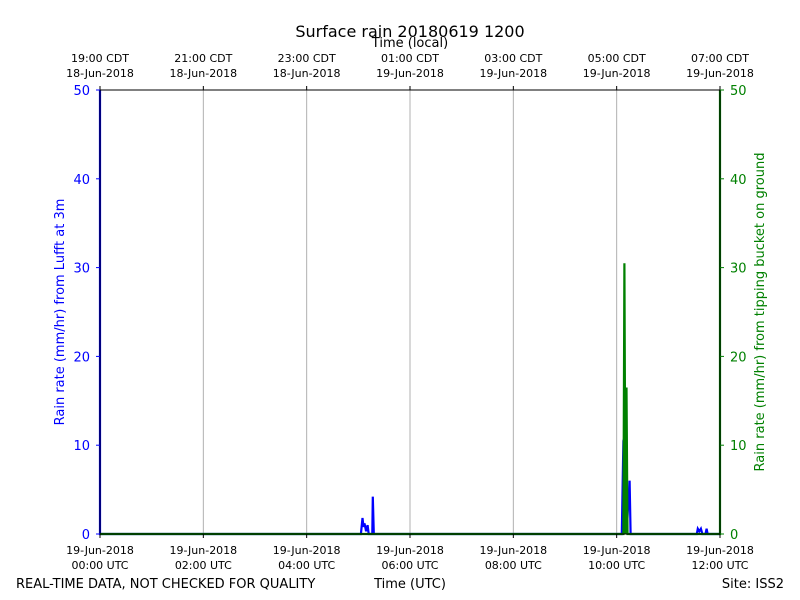 This screenshot has width=800, height=600. I want to click on x-tick-label-time: 10:00 UTC, so click(616, 565).